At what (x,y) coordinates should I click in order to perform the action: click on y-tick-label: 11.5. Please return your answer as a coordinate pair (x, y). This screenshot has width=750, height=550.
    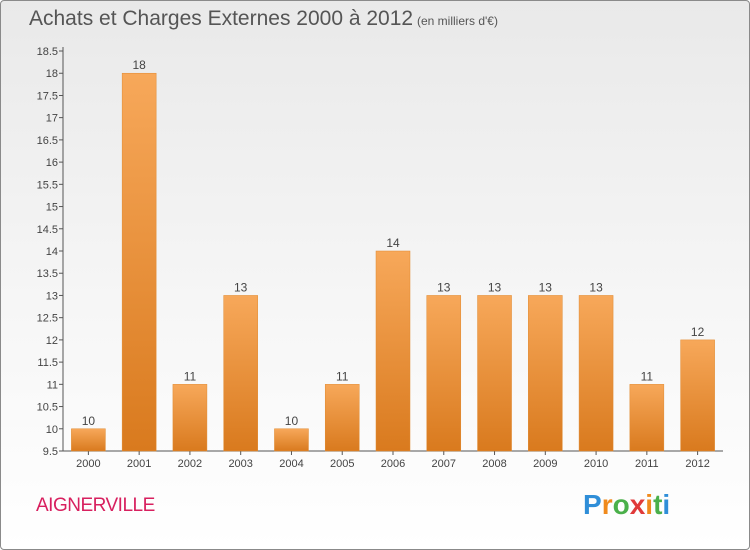
    Looking at the image, I should click on (47, 363).